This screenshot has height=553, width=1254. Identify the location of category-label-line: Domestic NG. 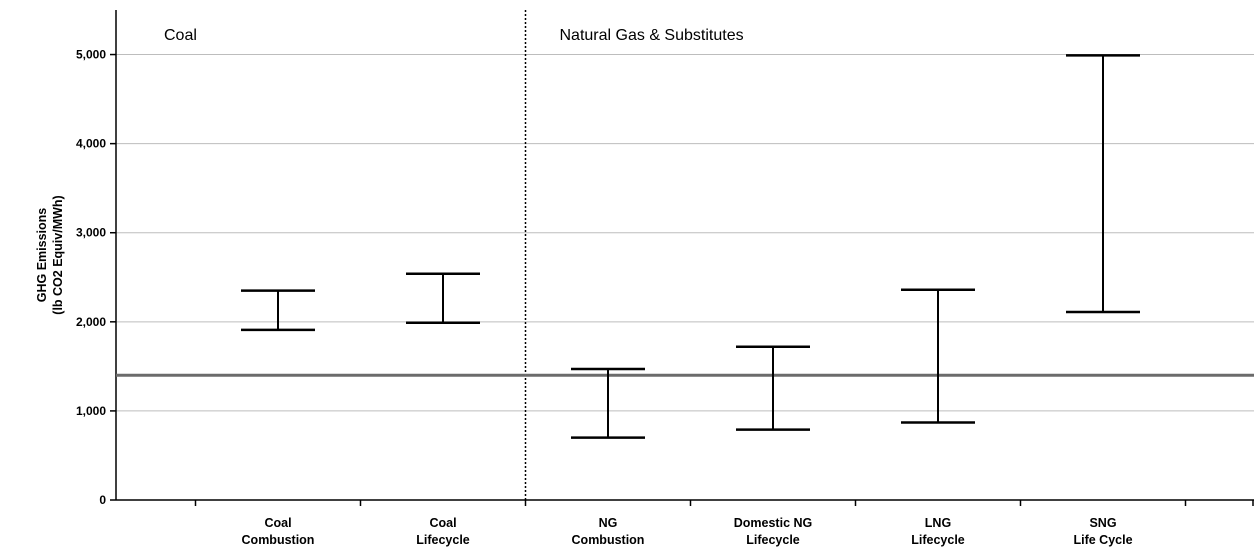
(773, 523).